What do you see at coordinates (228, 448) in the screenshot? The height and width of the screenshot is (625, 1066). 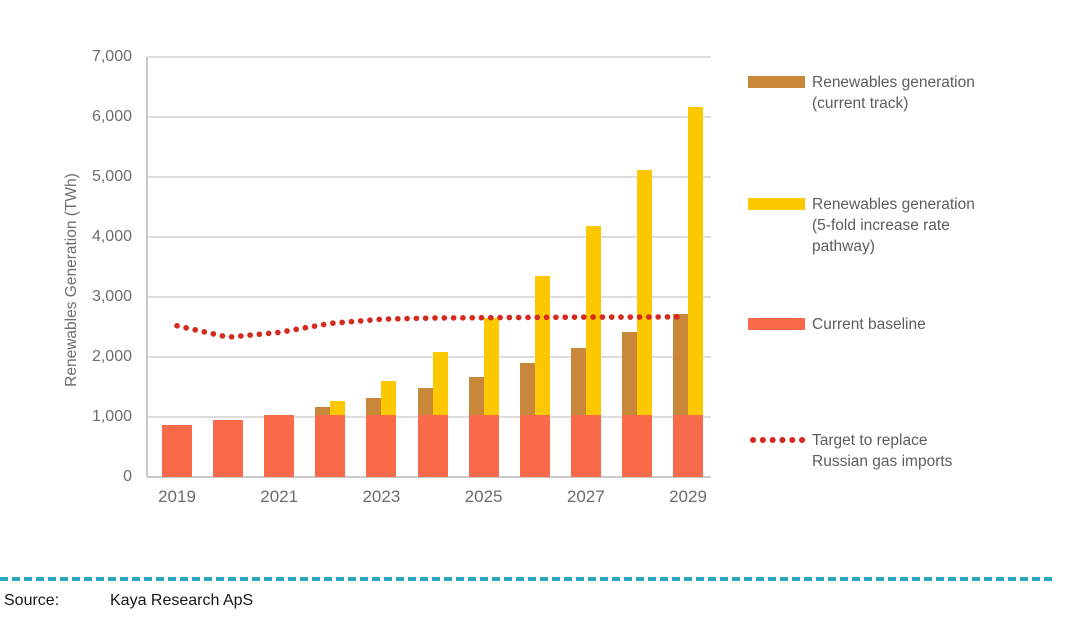 I see `bar-current-baseline-2020` at bounding box center [228, 448].